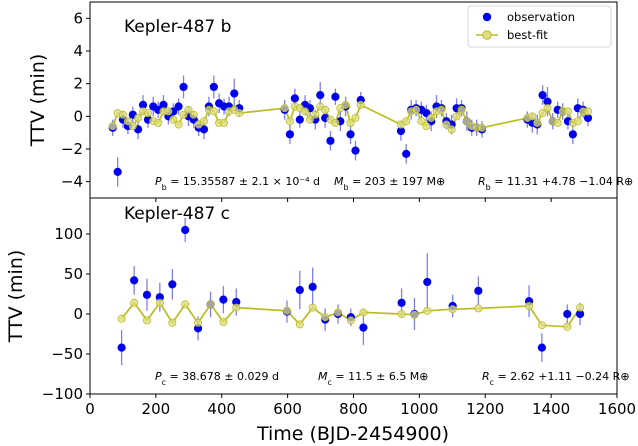  What do you see at coordinates (486, 376) in the screenshot?
I see `annotation-radius-c-symbol: R` at bounding box center [486, 376].